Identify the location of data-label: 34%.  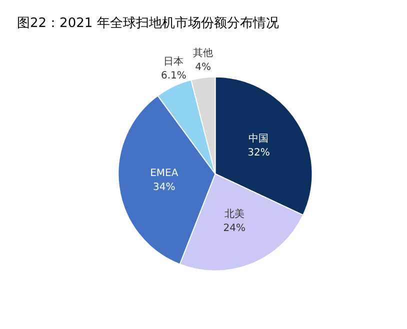
(164, 188).